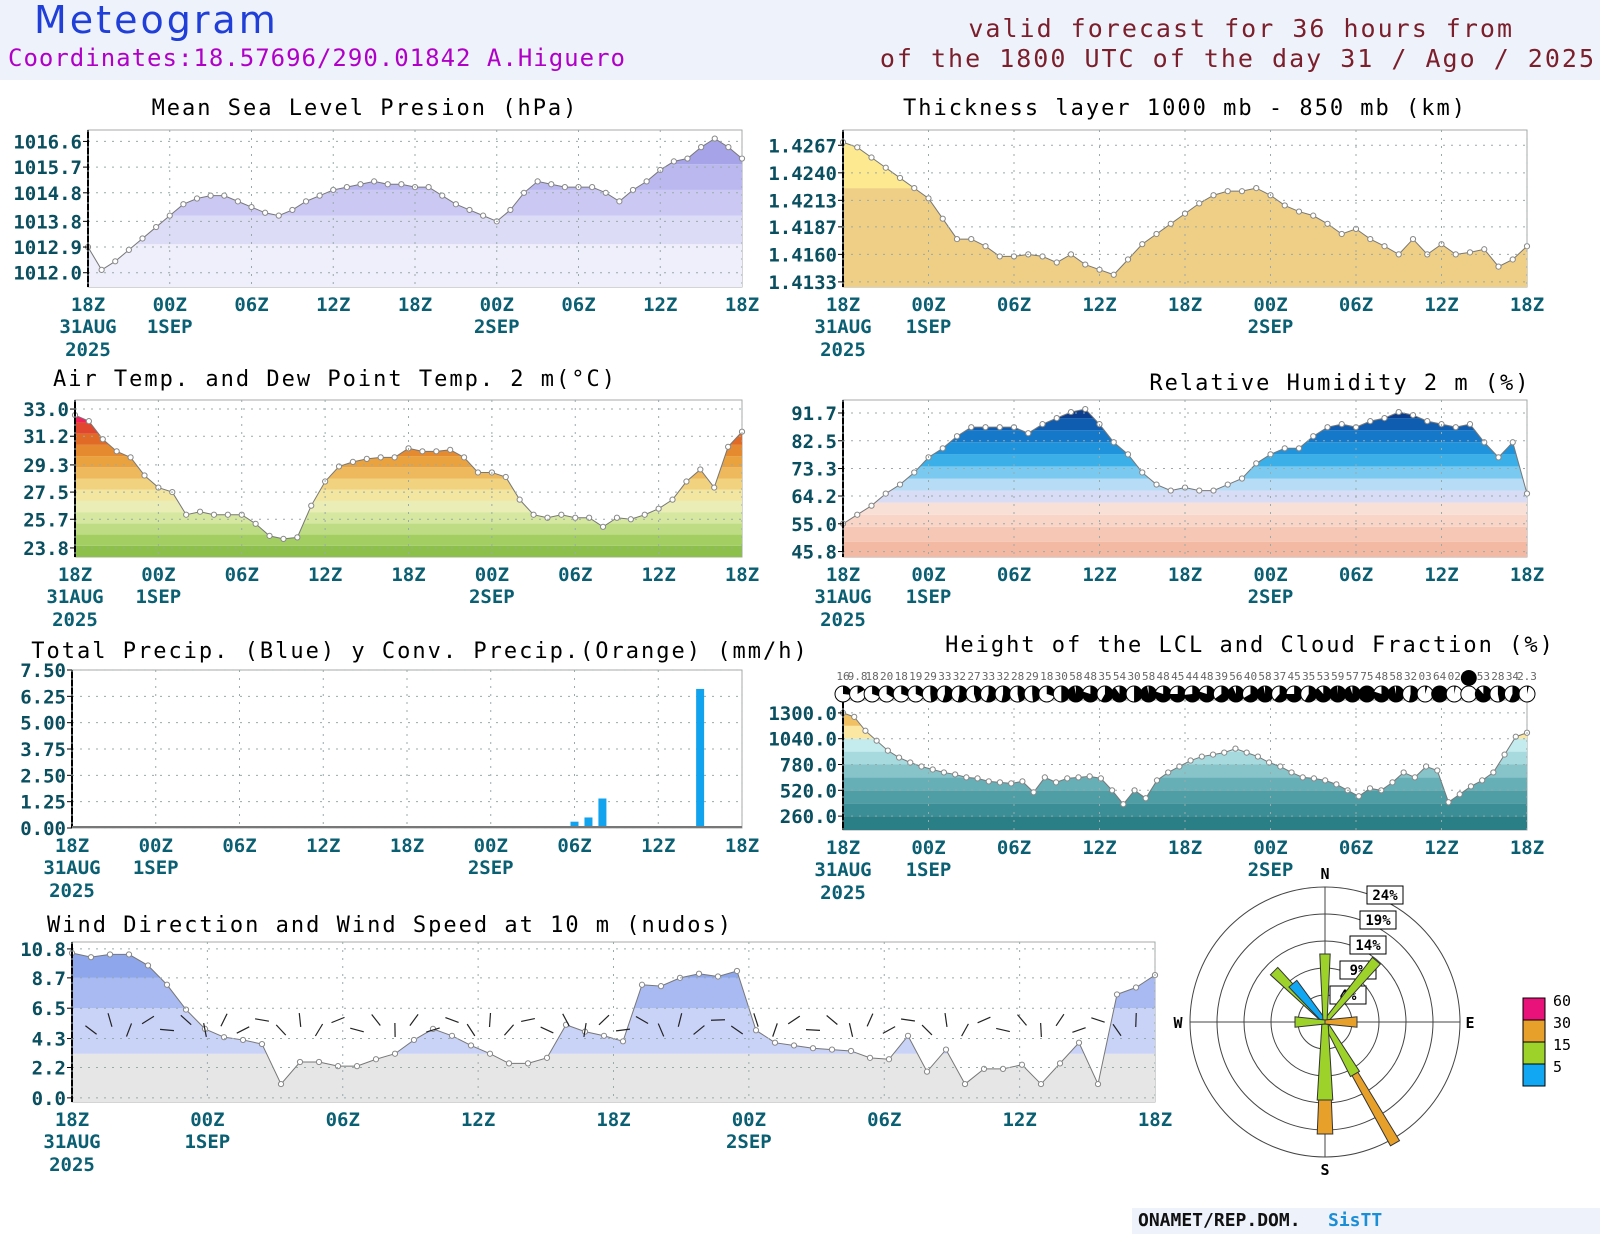  Describe the element at coordinates (959, 676) in the screenshot. I see `cloud-fraction-label: 32` at that location.